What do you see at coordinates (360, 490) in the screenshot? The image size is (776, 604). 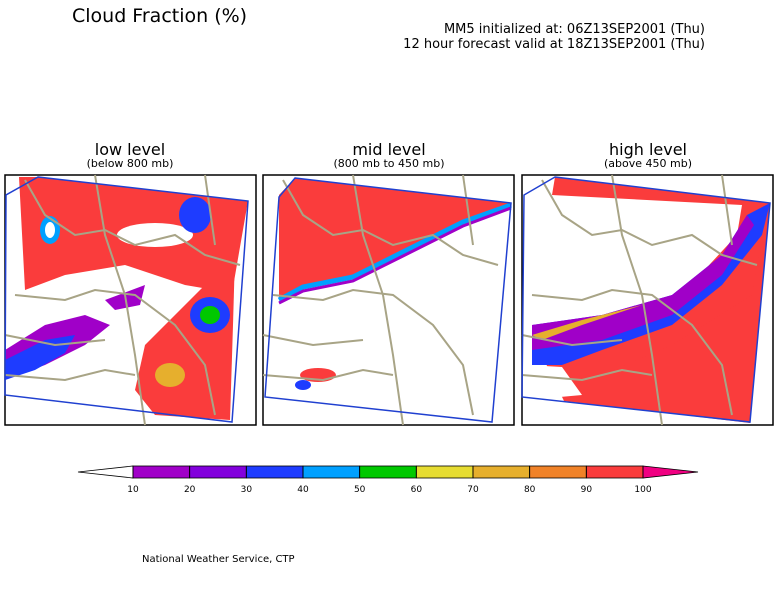 I see `colorbar-tick-label: 50` at bounding box center [360, 490].